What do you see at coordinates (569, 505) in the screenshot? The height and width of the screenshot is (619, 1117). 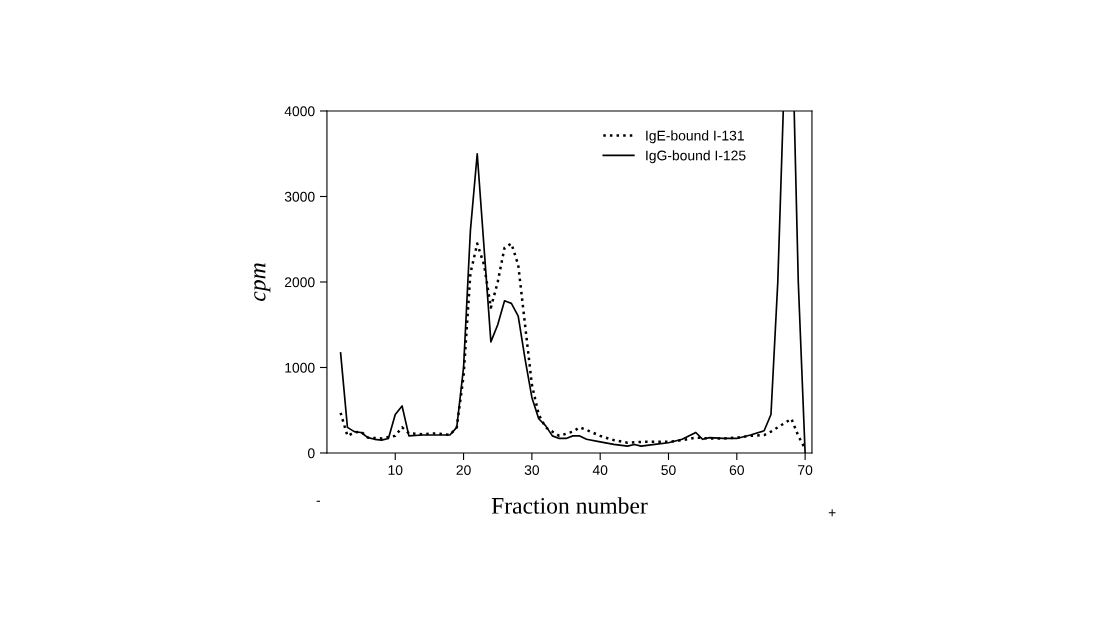 I see `x-axis-title: Fraction number` at bounding box center [569, 505].